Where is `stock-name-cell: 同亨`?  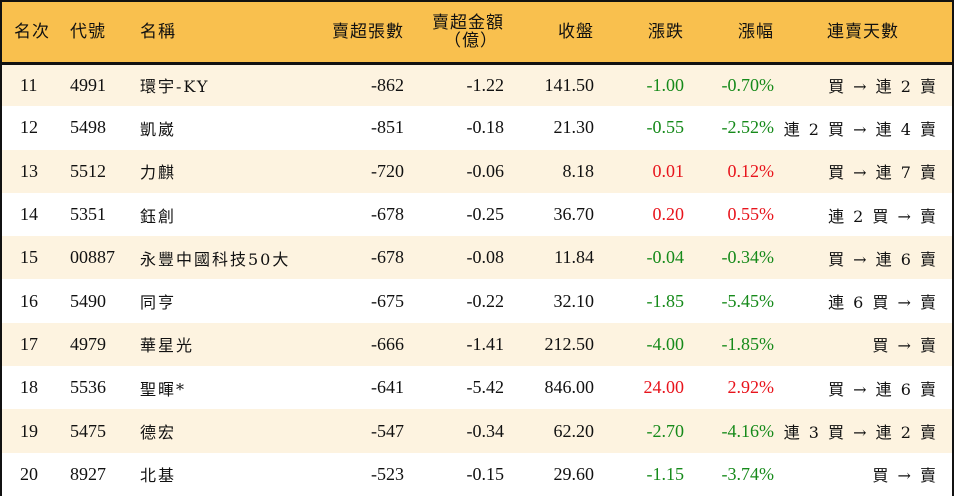 stock-name-cell: 同亨 is located at coordinates (158, 303).